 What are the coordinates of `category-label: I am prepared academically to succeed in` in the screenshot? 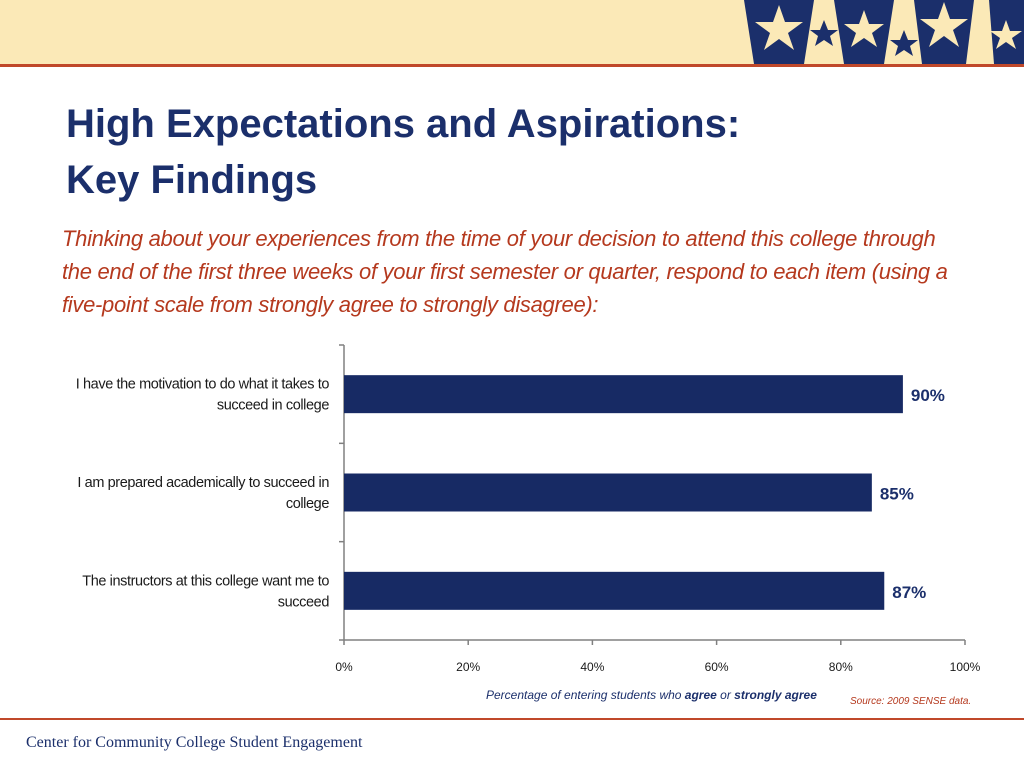 It's located at (203, 483).